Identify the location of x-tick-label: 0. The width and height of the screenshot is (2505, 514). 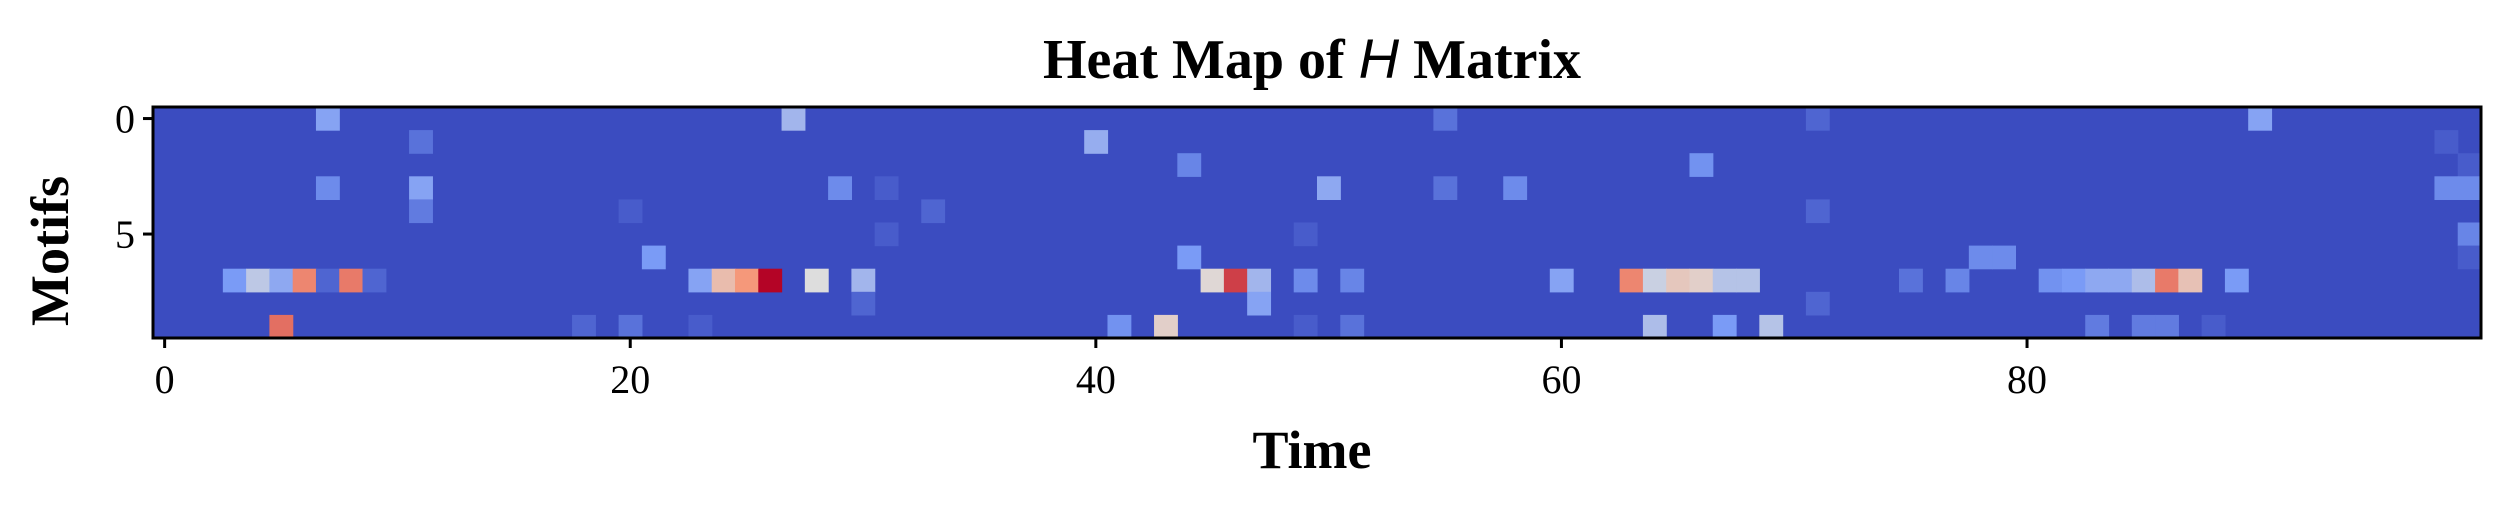
(165, 379).